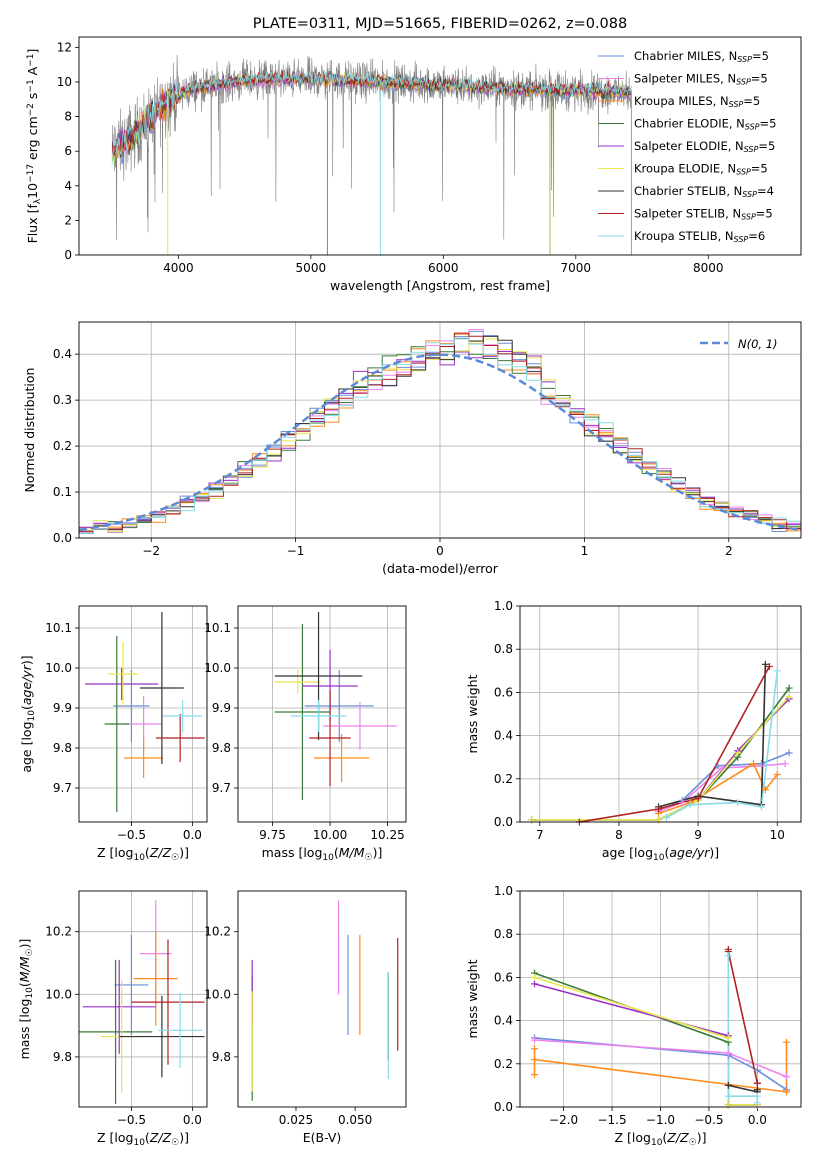 The image size is (819, 1170). I want to click on x-tick-label: 10.25, so click(387, 835).